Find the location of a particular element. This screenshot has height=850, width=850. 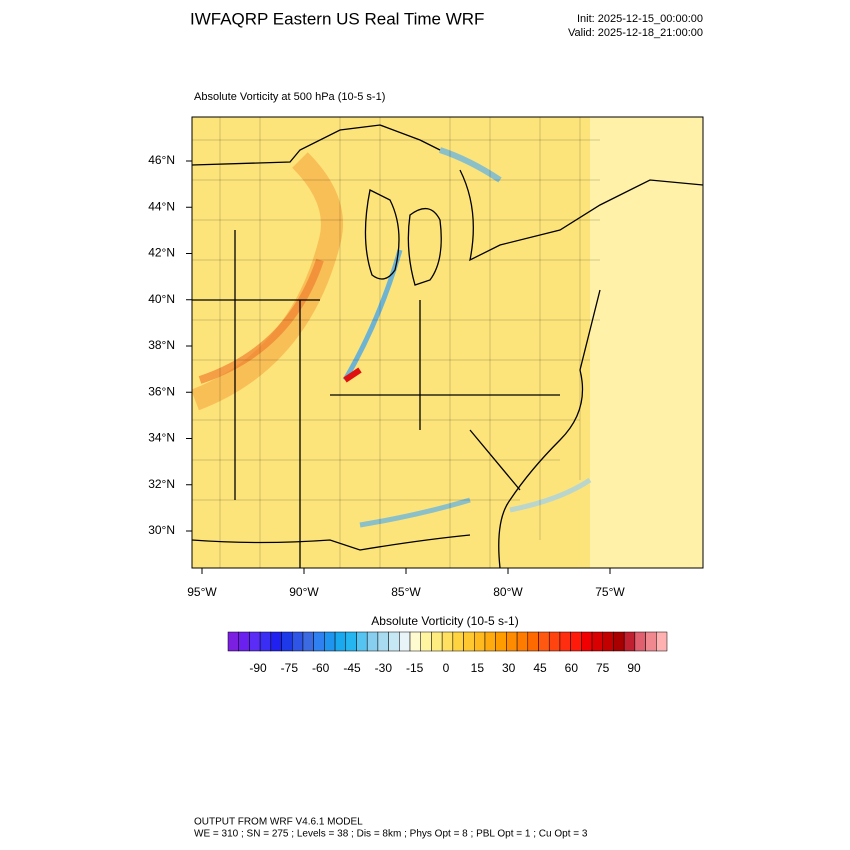

vorticity-max is located at coordinates (352, 375).